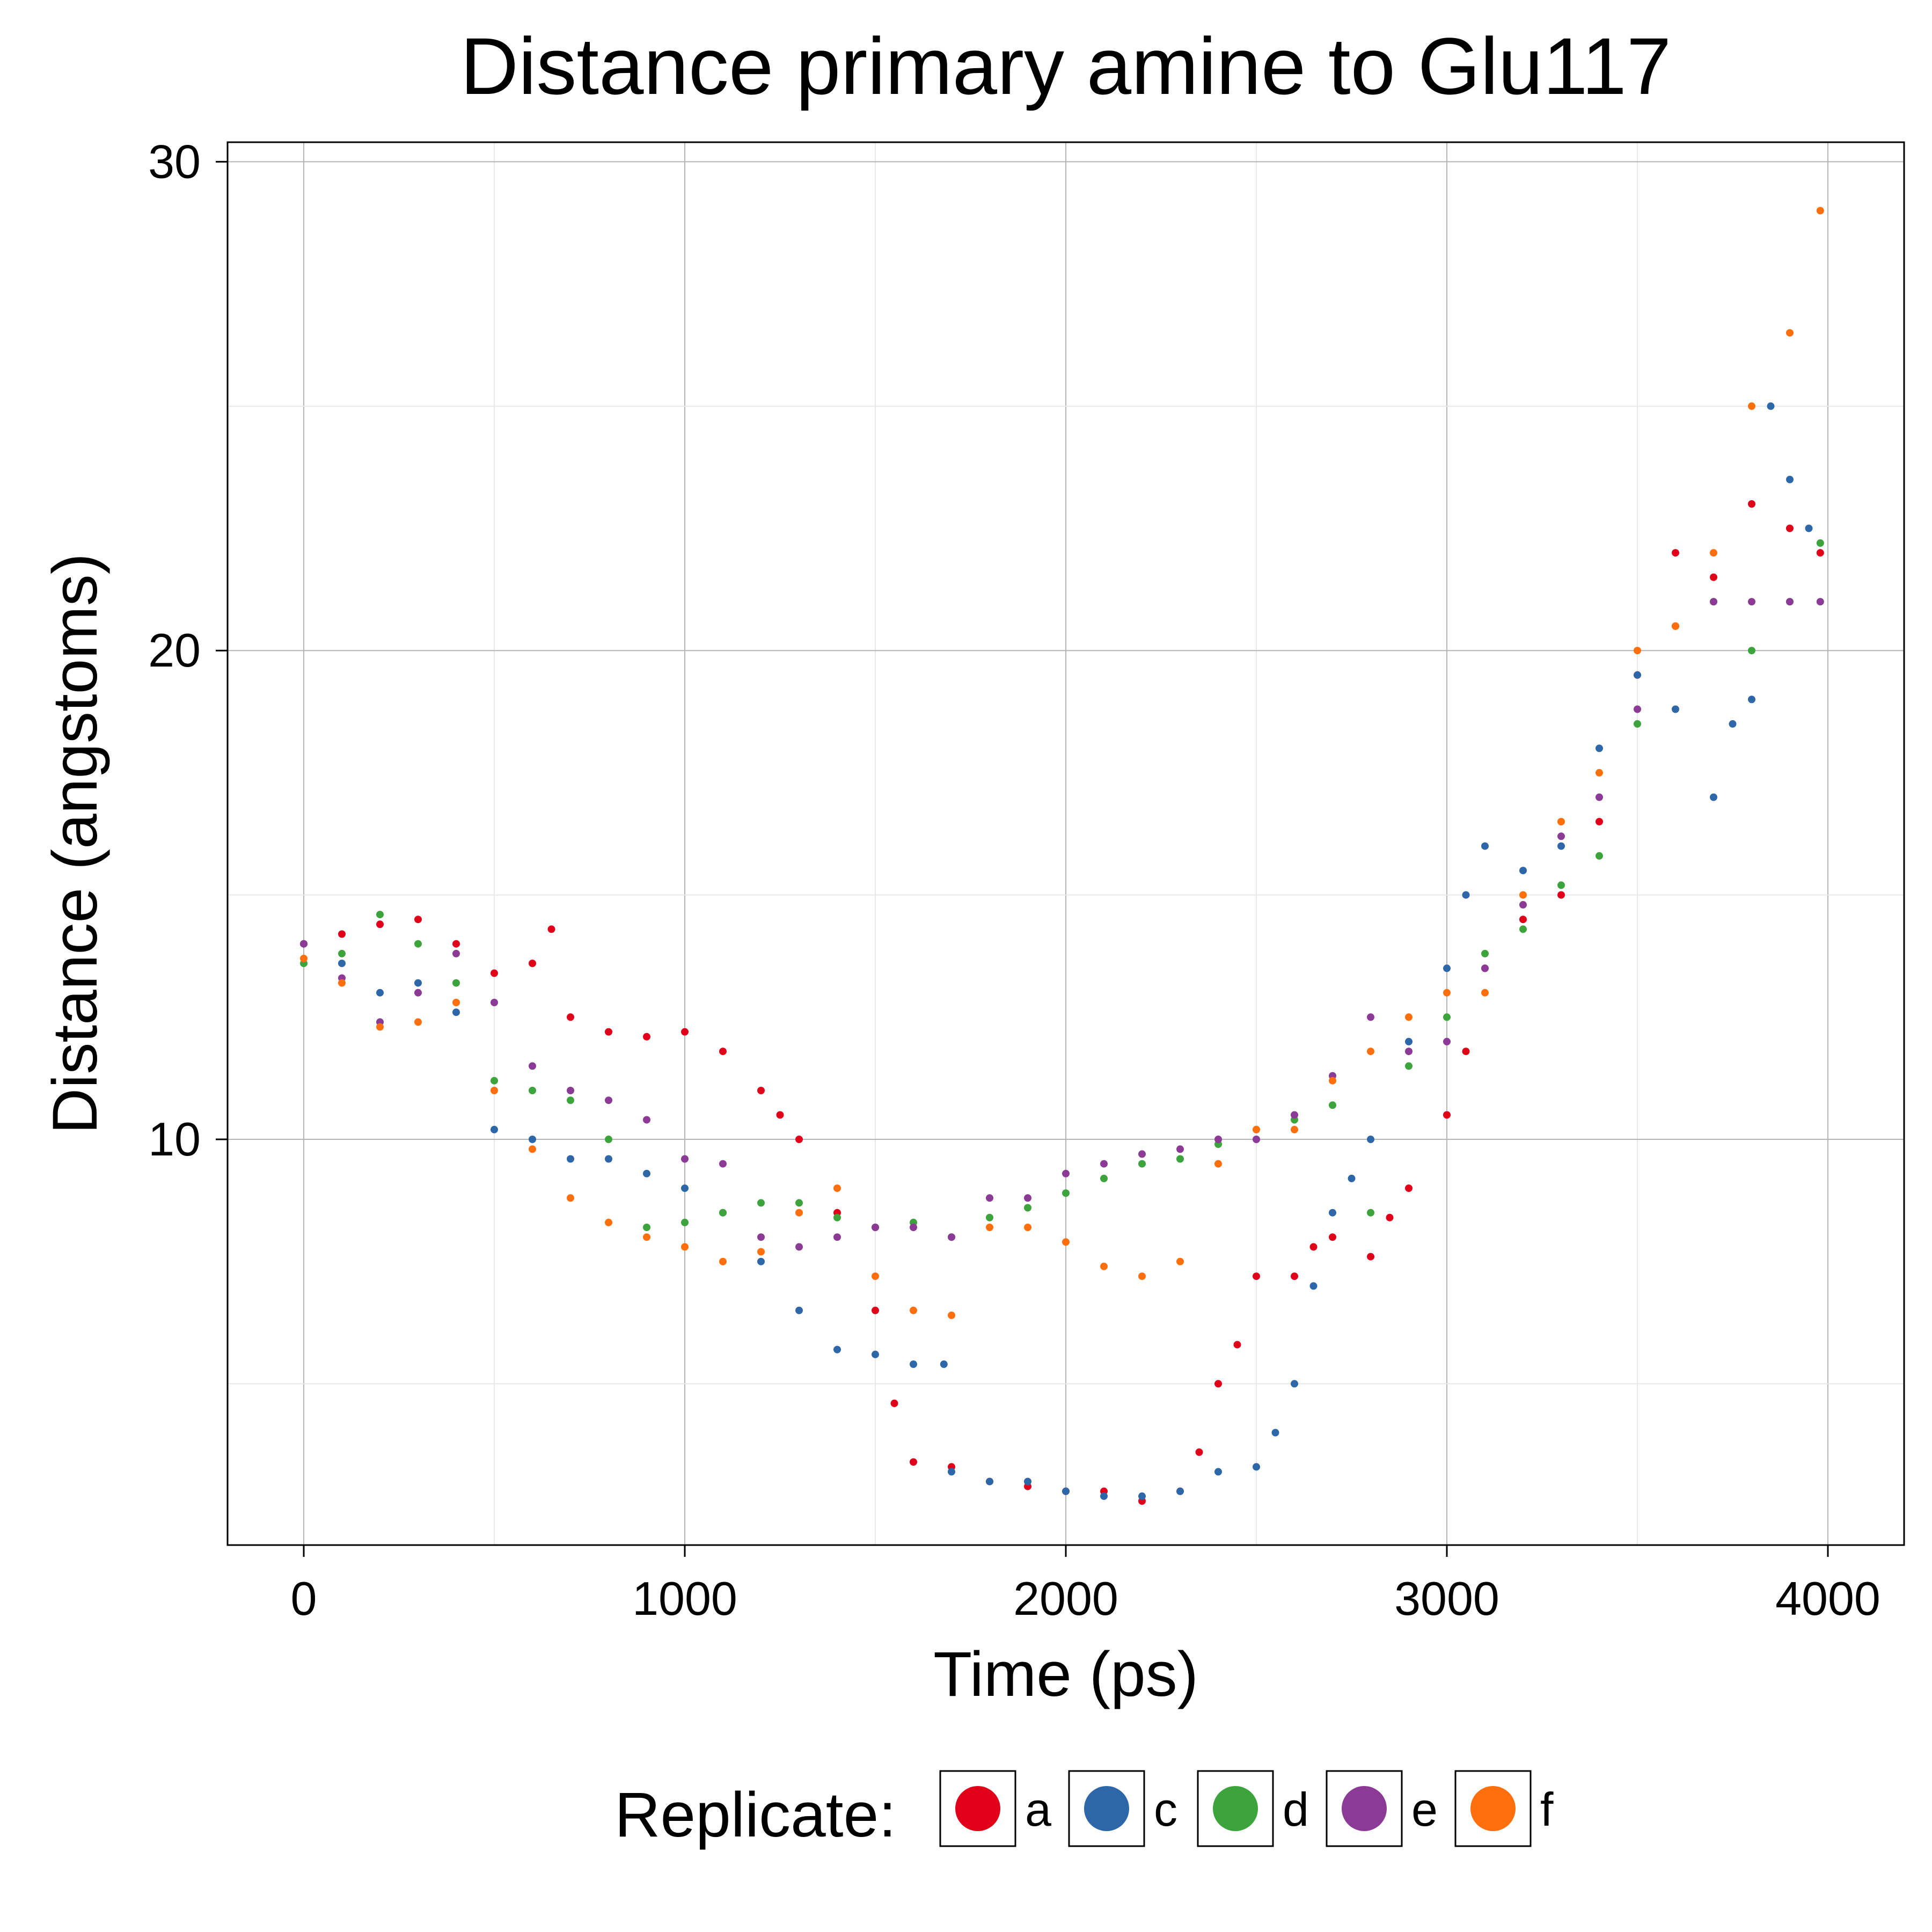  Describe the element at coordinates (174, 1139) in the screenshot. I see `y-tick-label: 10` at that location.